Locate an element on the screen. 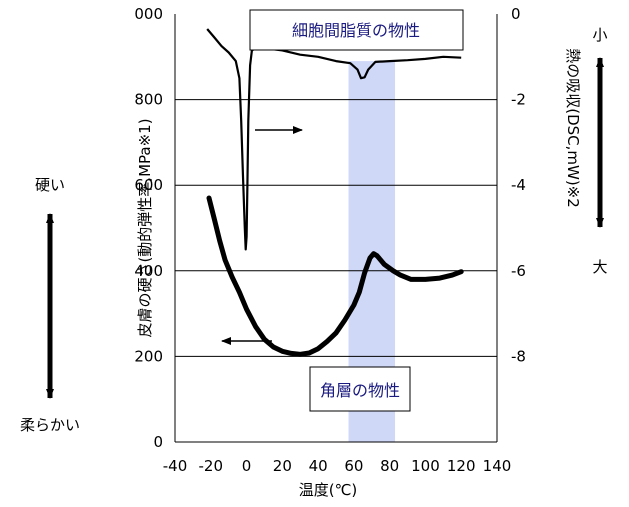 The height and width of the screenshot is (507, 629). x-tick-label: 60 is located at coordinates (353, 466).